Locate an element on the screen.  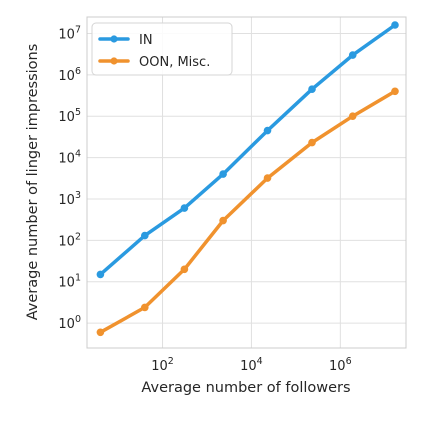
y-tick-label: 10⁵ is located at coordinates (69, 116).